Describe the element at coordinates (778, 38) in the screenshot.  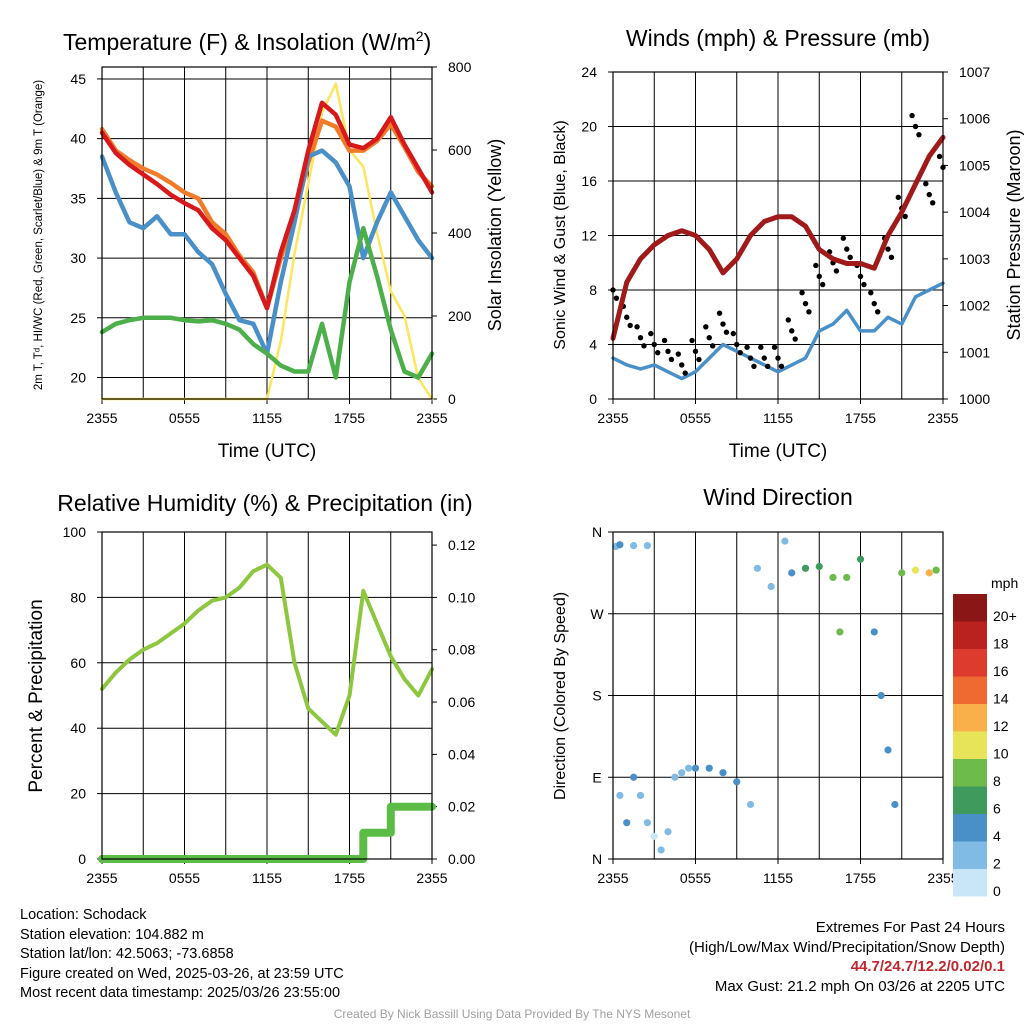
I see `winds-title: Winds (mph) & Pressure (mb)` at that location.